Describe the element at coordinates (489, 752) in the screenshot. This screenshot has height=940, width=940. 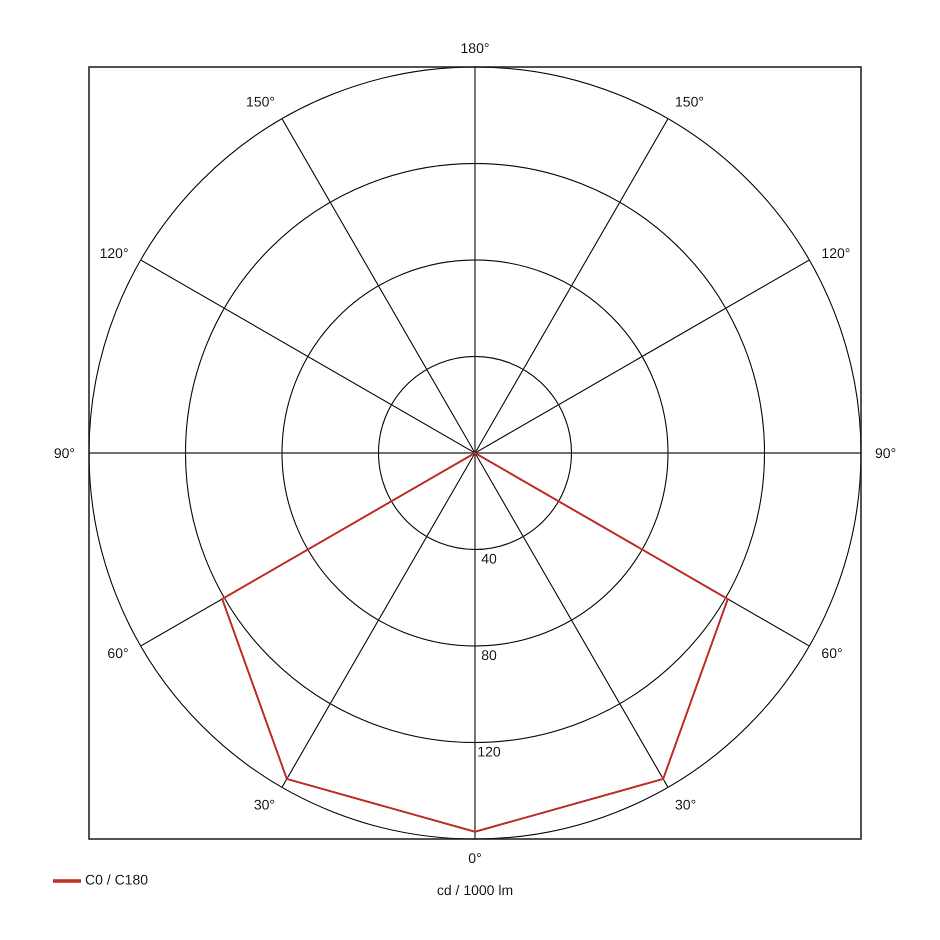
I see `y-tick-label: 120` at that location.